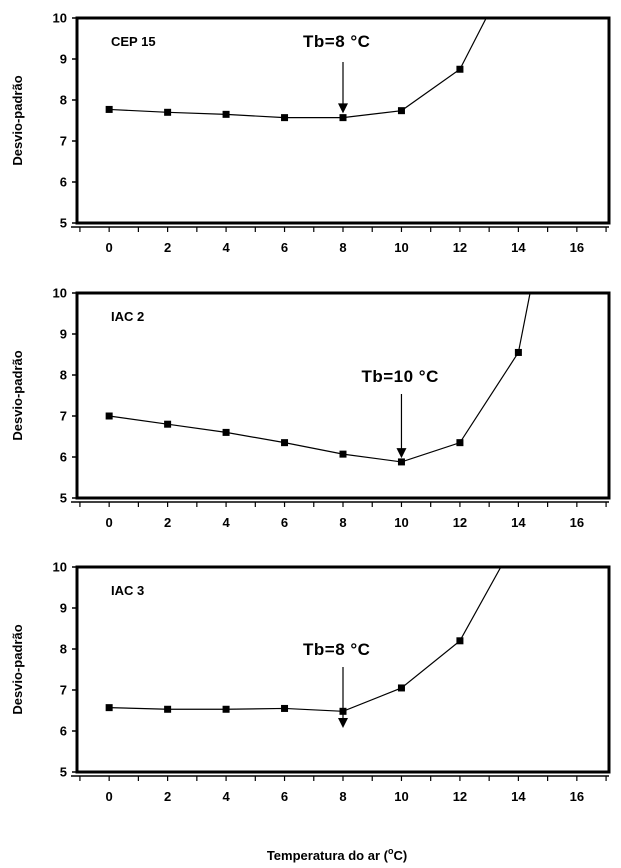 The height and width of the screenshot is (868, 621). What do you see at coordinates (399, 376) in the screenshot?
I see `base-temperature-annotation: Tb=10 °C` at bounding box center [399, 376].